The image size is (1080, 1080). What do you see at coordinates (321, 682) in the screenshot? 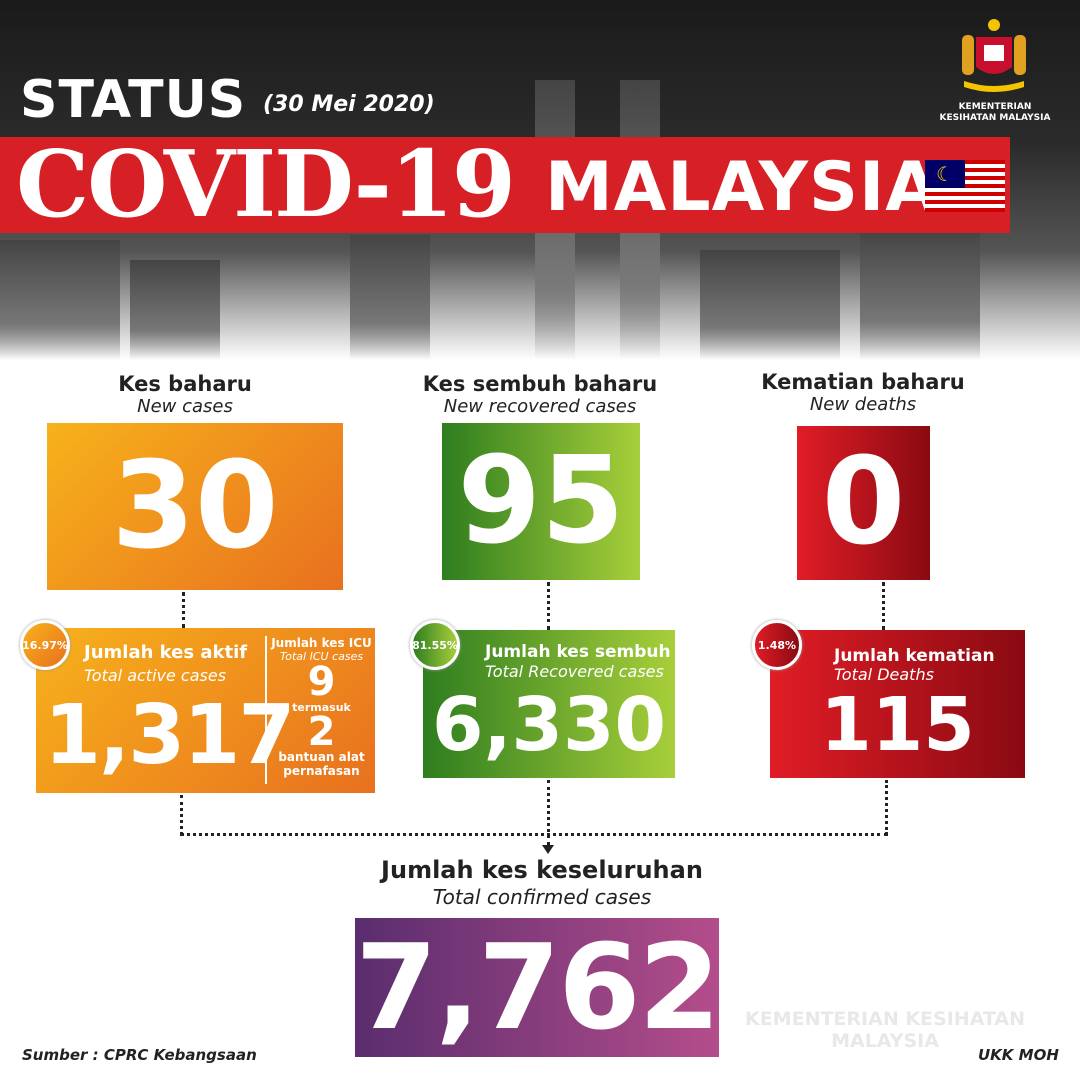
I see `icu-value: 9` at bounding box center [321, 682].